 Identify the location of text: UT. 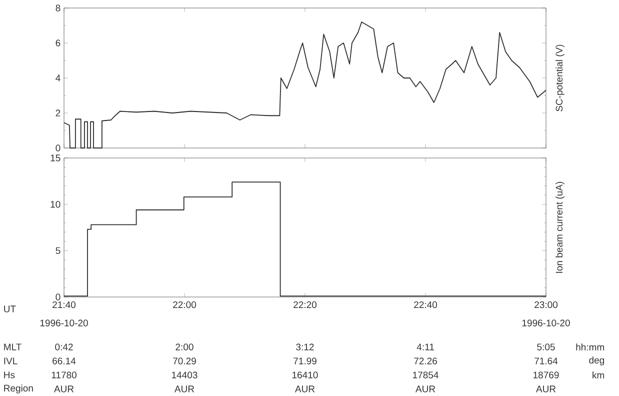
(10, 309).